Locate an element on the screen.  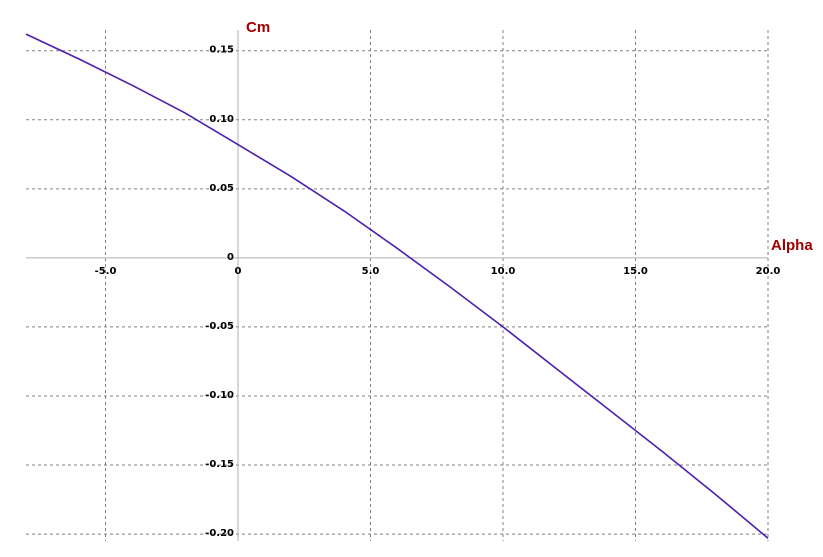
y-tick-label: 0 is located at coordinates (230, 257).